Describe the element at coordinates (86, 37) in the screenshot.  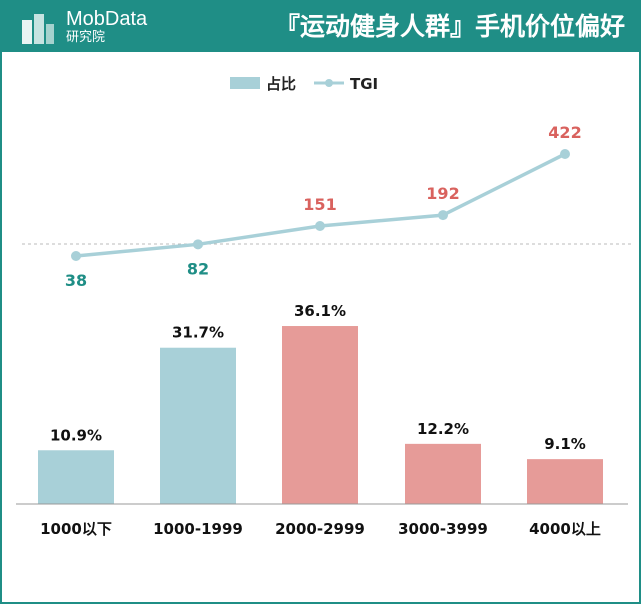
I see `brand-subtitle: 研究院` at that location.